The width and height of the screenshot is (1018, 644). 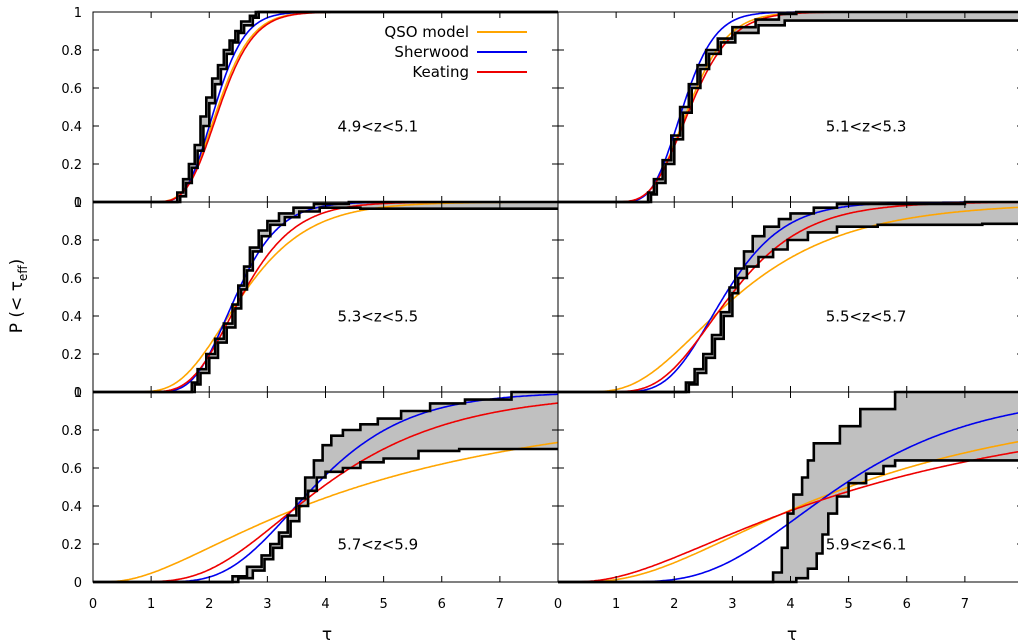 I want to click on panel-4: 5.5<z<5.7, so click(x=787, y=297).